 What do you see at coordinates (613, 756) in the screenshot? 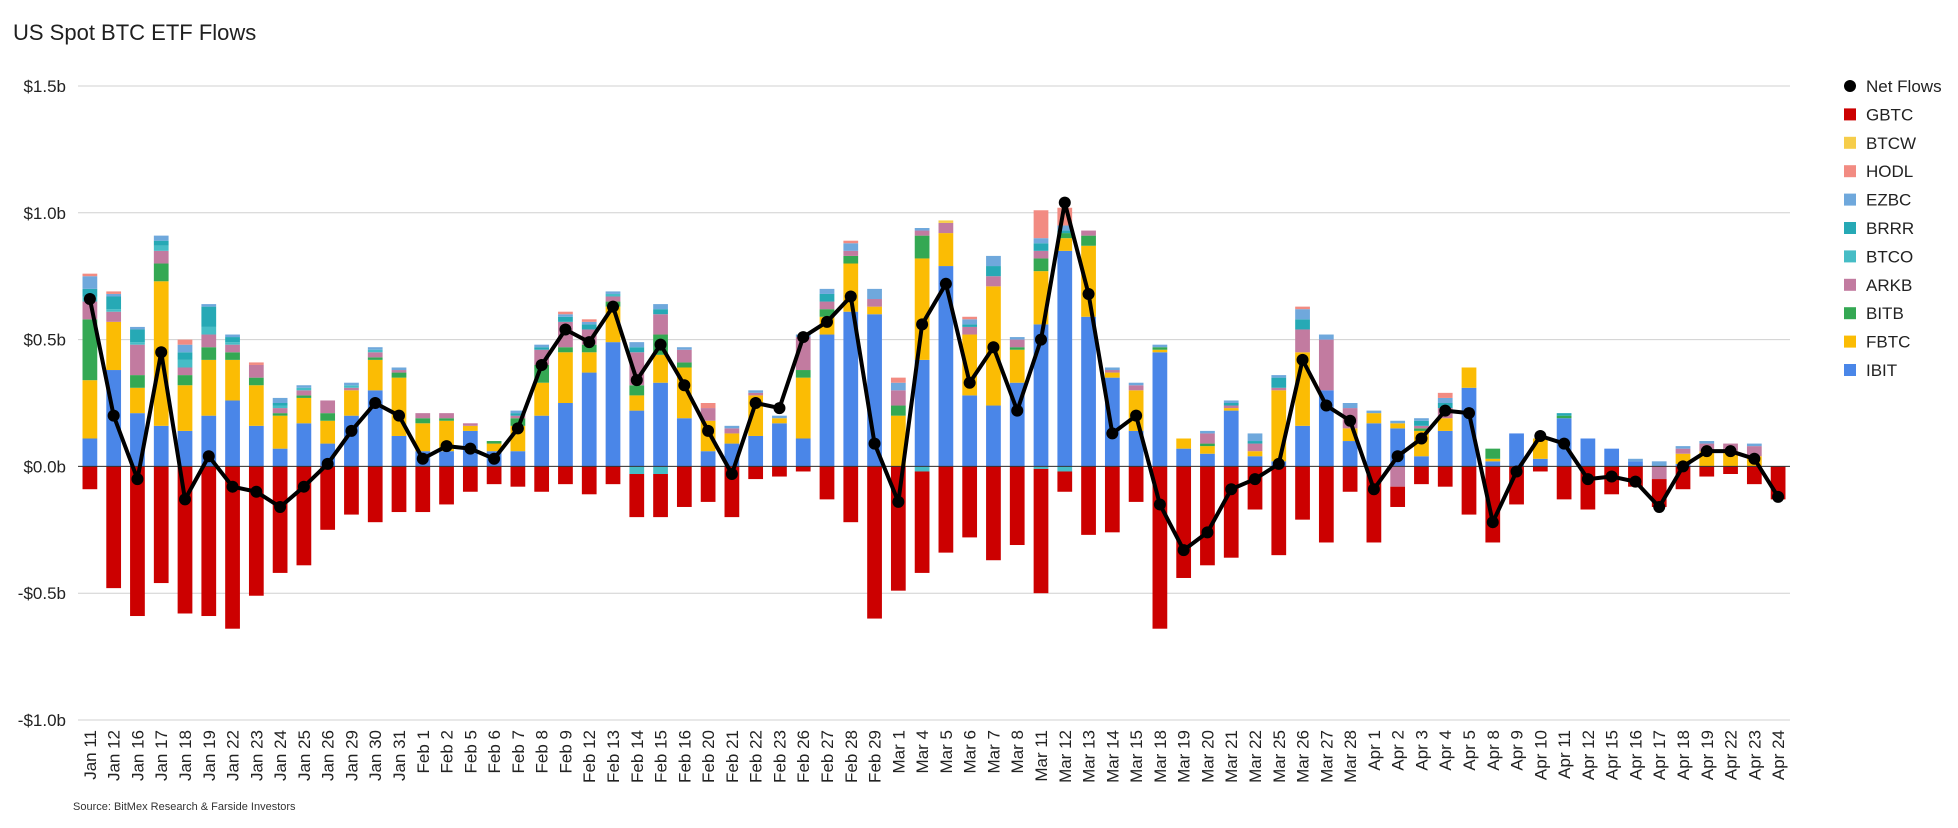
I see `x-tick-label: Feb 13` at bounding box center [613, 756].